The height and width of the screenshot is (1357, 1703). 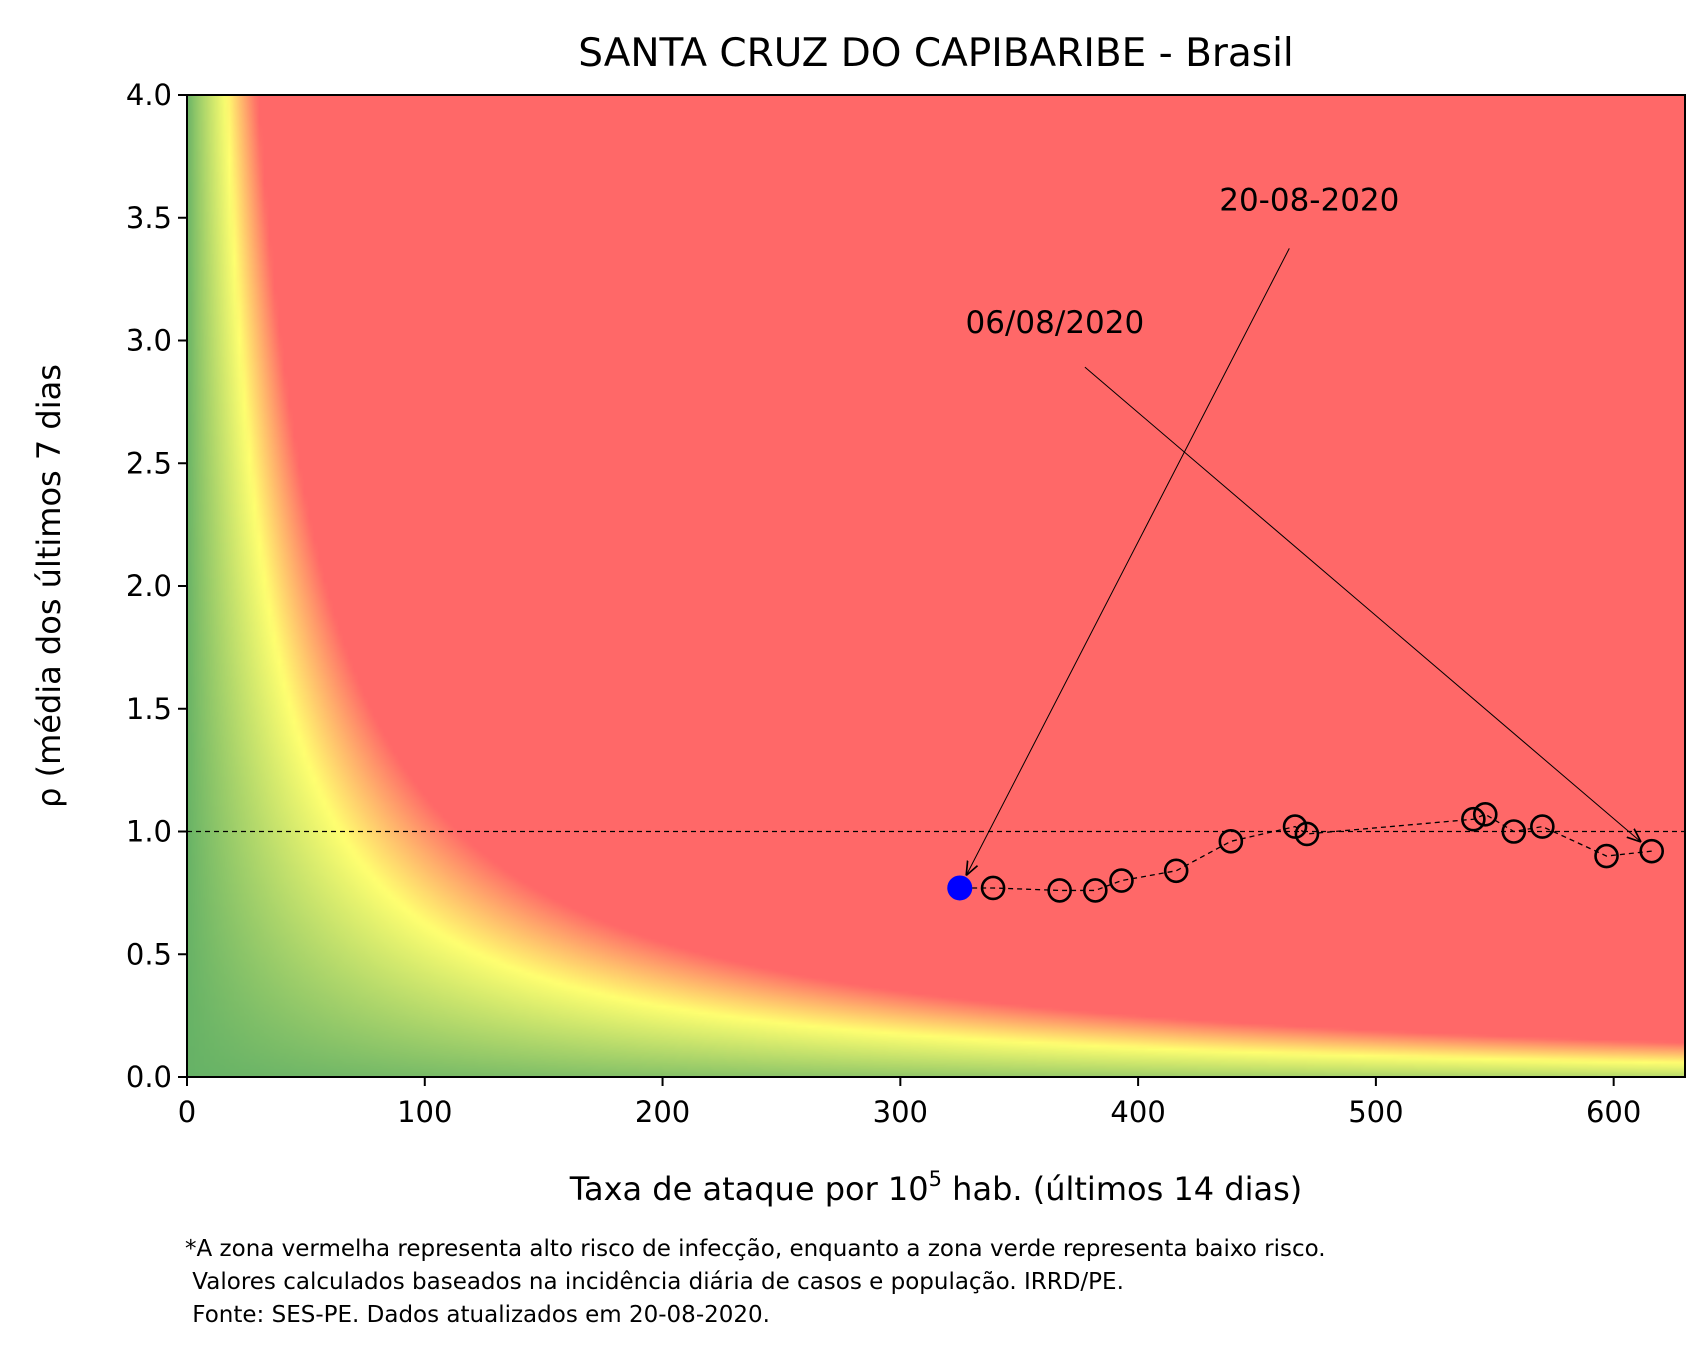 I want to click on x-tick-label: 100, so click(x=424, y=1112).